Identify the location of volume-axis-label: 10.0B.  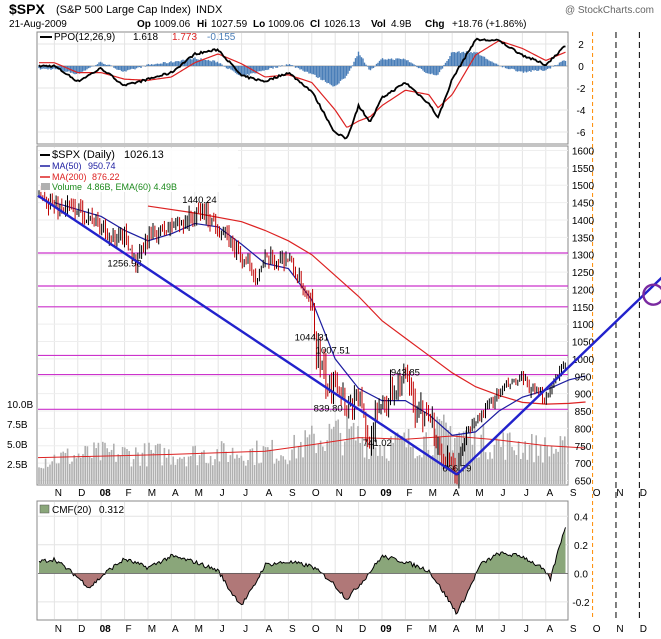
(20, 405).